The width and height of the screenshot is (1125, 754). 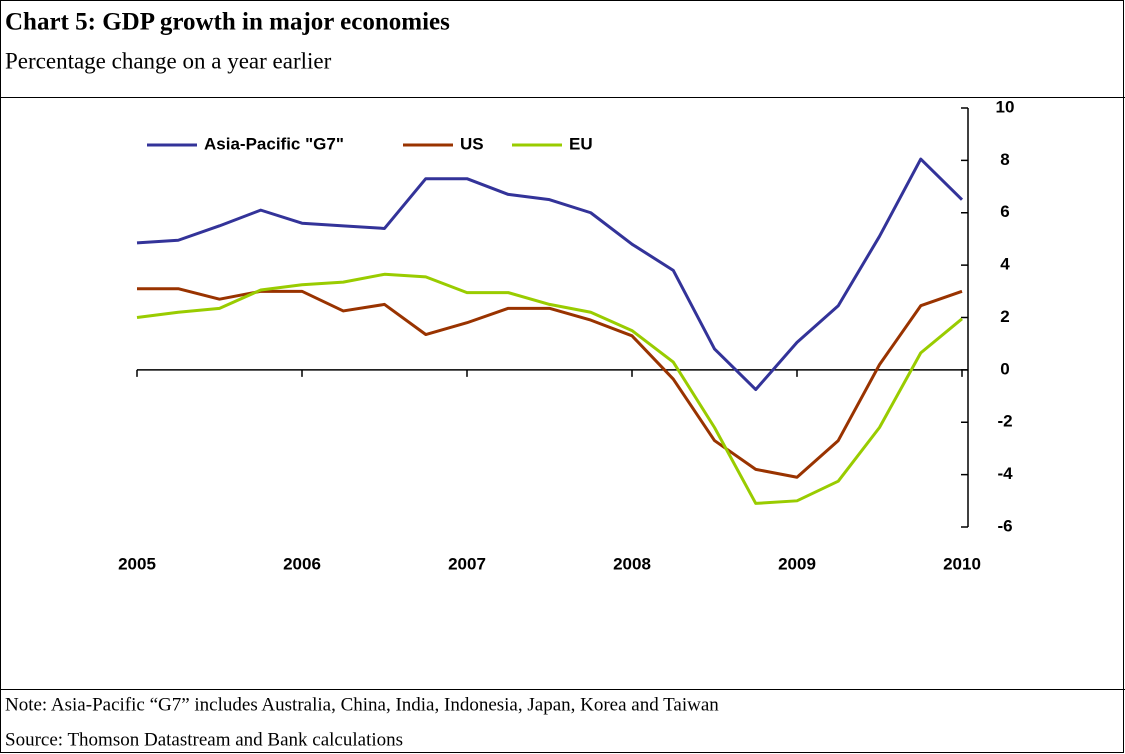 What do you see at coordinates (581, 143) in the screenshot?
I see `legend-label: EU` at bounding box center [581, 143].